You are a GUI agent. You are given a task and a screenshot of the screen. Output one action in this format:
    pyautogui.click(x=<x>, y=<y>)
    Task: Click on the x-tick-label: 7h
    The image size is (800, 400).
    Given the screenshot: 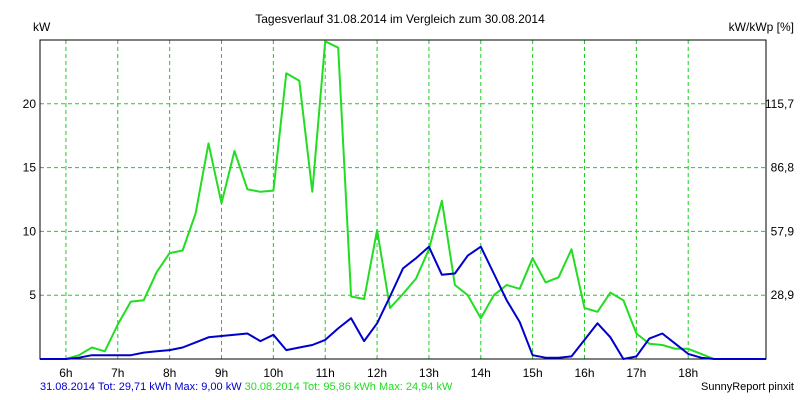 What is the action you would take?
    pyautogui.click(x=117, y=373)
    